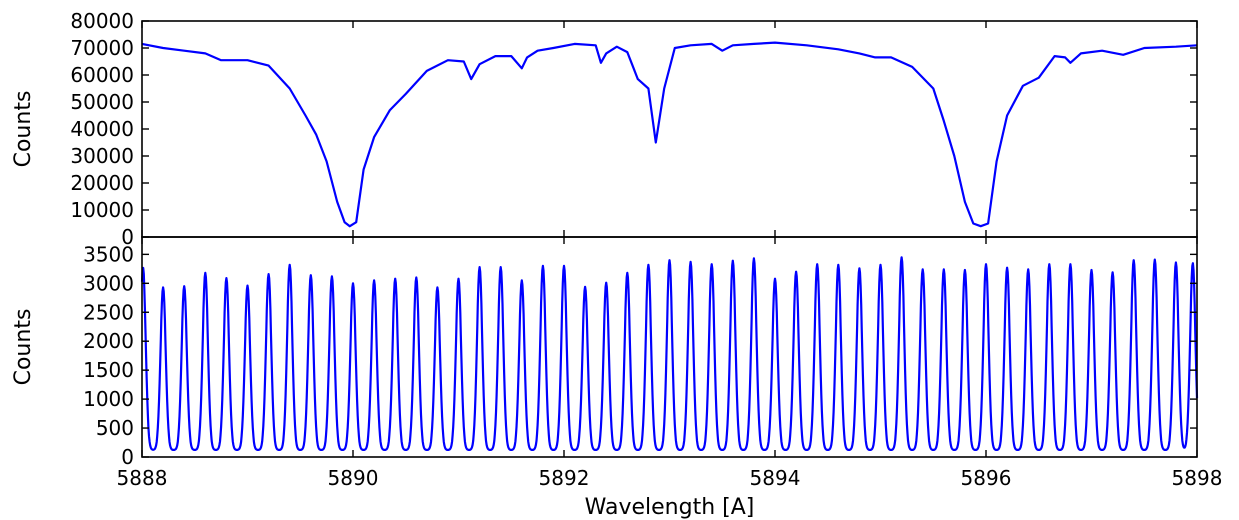 This screenshot has width=1239, height=520. What do you see at coordinates (108, 370) in the screenshot?
I see `bottom-y-tick-label: 1500` at bounding box center [108, 370].